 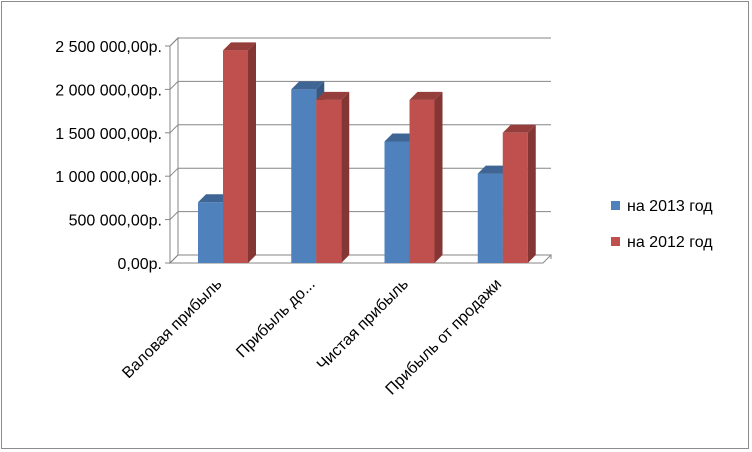 What do you see at coordinates (115, 221) in the screenshot?
I see `y-tick-label: 500 000,00р.` at bounding box center [115, 221].